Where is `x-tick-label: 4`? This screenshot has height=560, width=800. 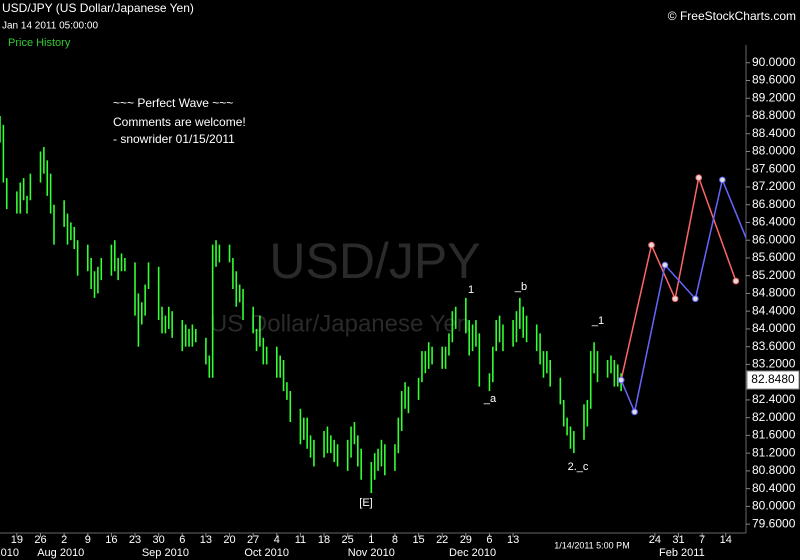 x-tick-label: 4 is located at coordinates (277, 540).